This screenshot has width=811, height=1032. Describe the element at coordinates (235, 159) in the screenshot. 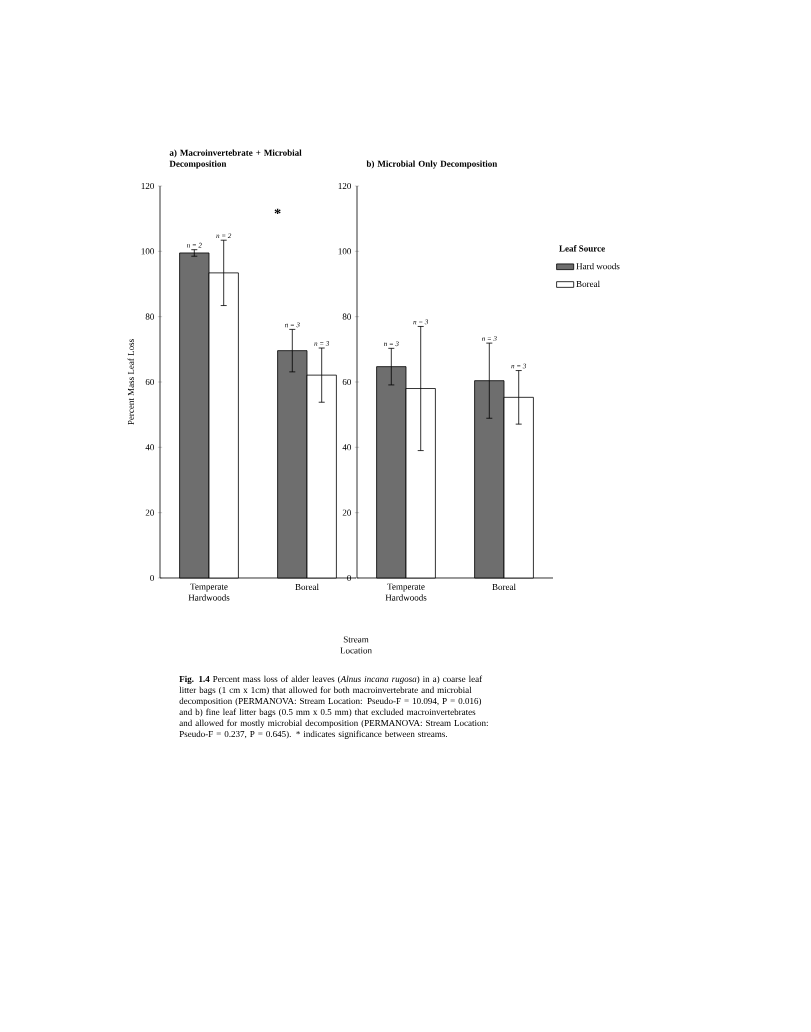

I see `chart-title: a) Macroinvertebrate + Microbial Decomposition` at that location.